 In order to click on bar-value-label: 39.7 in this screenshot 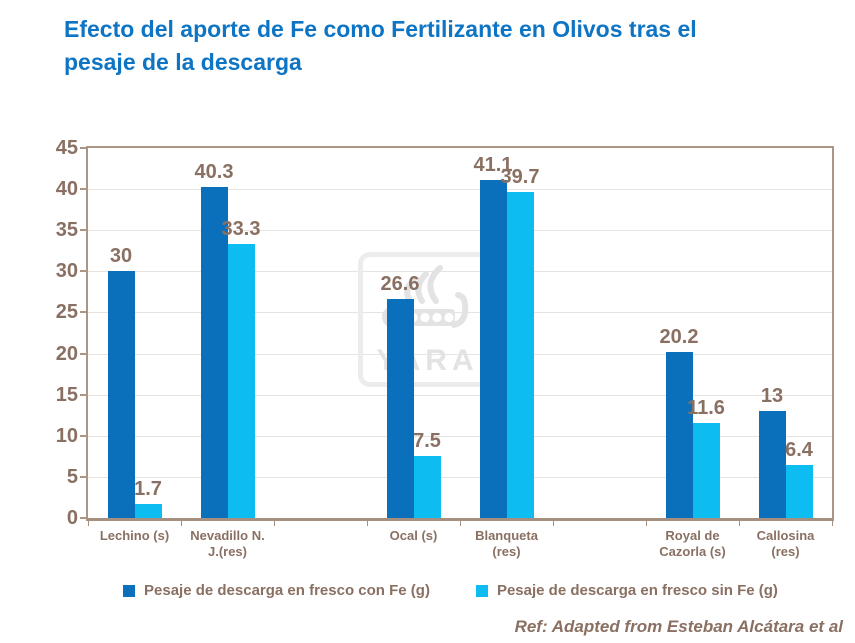, I will do `click(520, 176)`.